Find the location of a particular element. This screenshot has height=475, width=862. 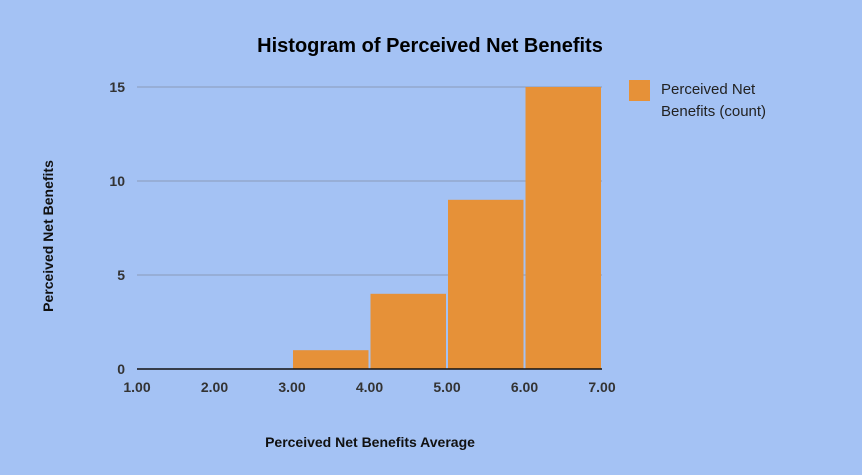

x-tick-label: 2.00 is located at coordinates (214, 387).